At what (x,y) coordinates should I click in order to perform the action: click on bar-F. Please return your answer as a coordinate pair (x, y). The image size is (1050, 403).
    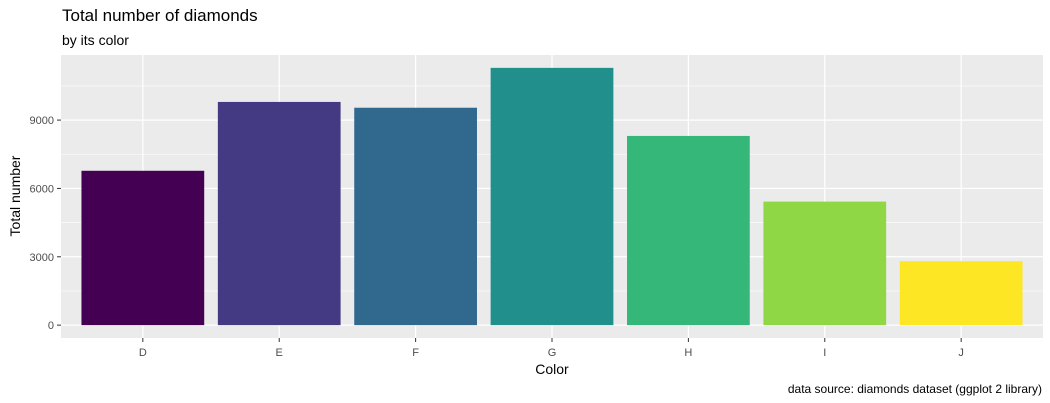
    Looking at the image, I should click on (415, 216).